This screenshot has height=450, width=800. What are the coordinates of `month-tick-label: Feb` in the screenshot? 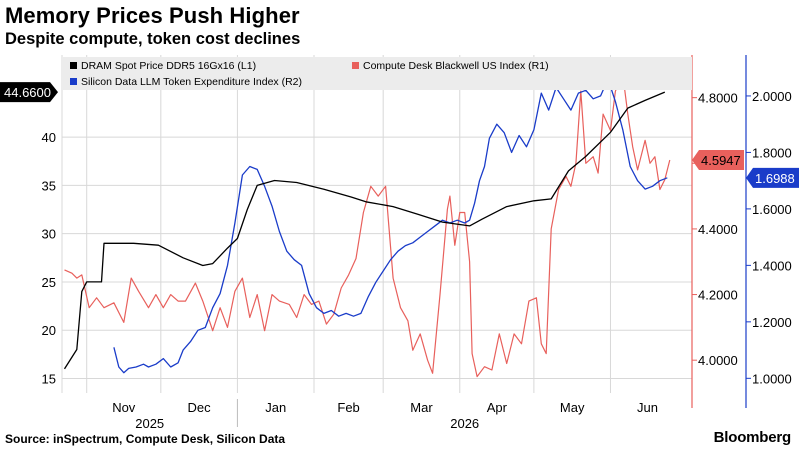 It's located at (348, 407).